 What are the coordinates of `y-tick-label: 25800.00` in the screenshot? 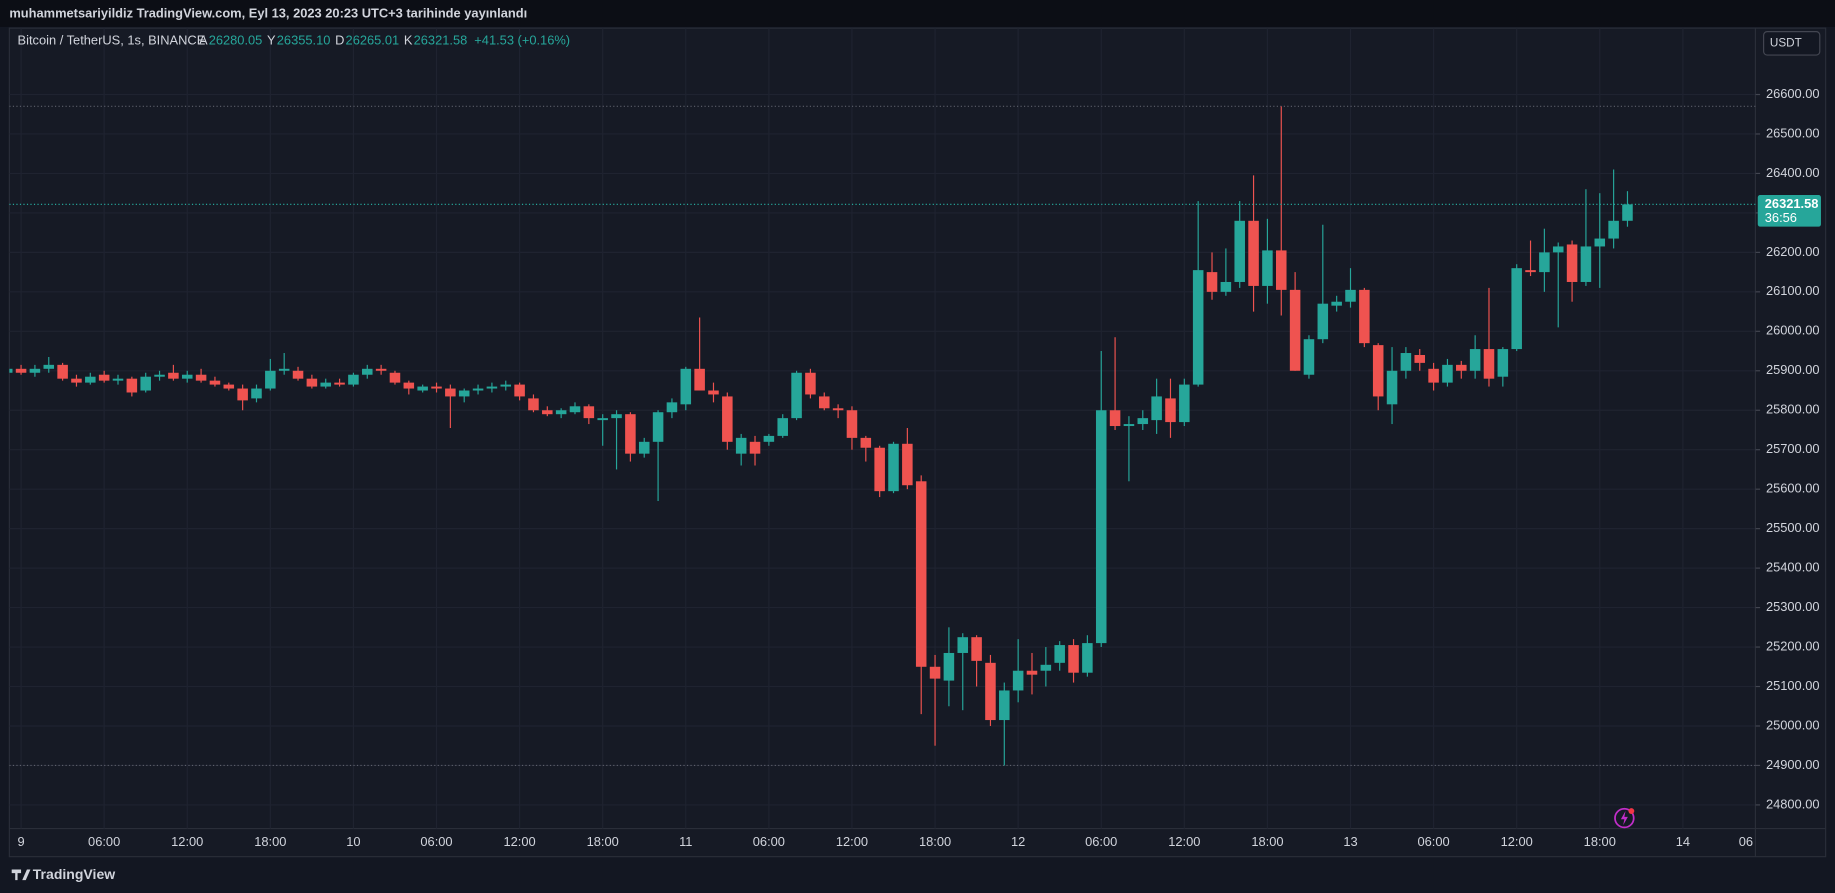 It's located at (1793, 409).